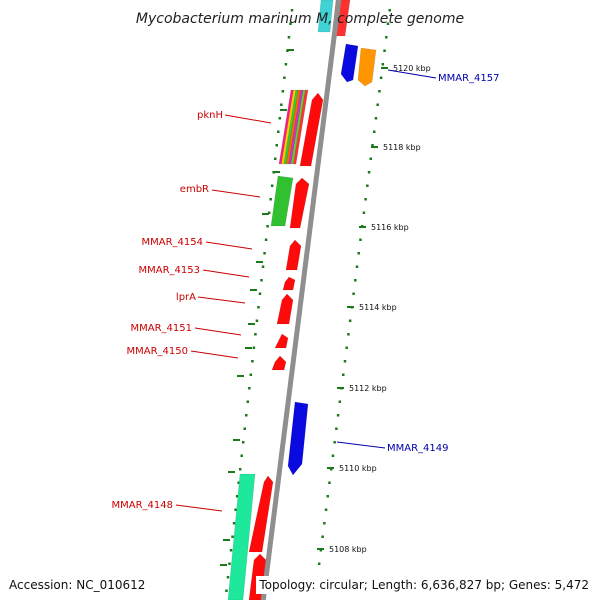 The width and height of the screenshot is (600, 600). I want to click on gene-blue-top, so click(349, 63).